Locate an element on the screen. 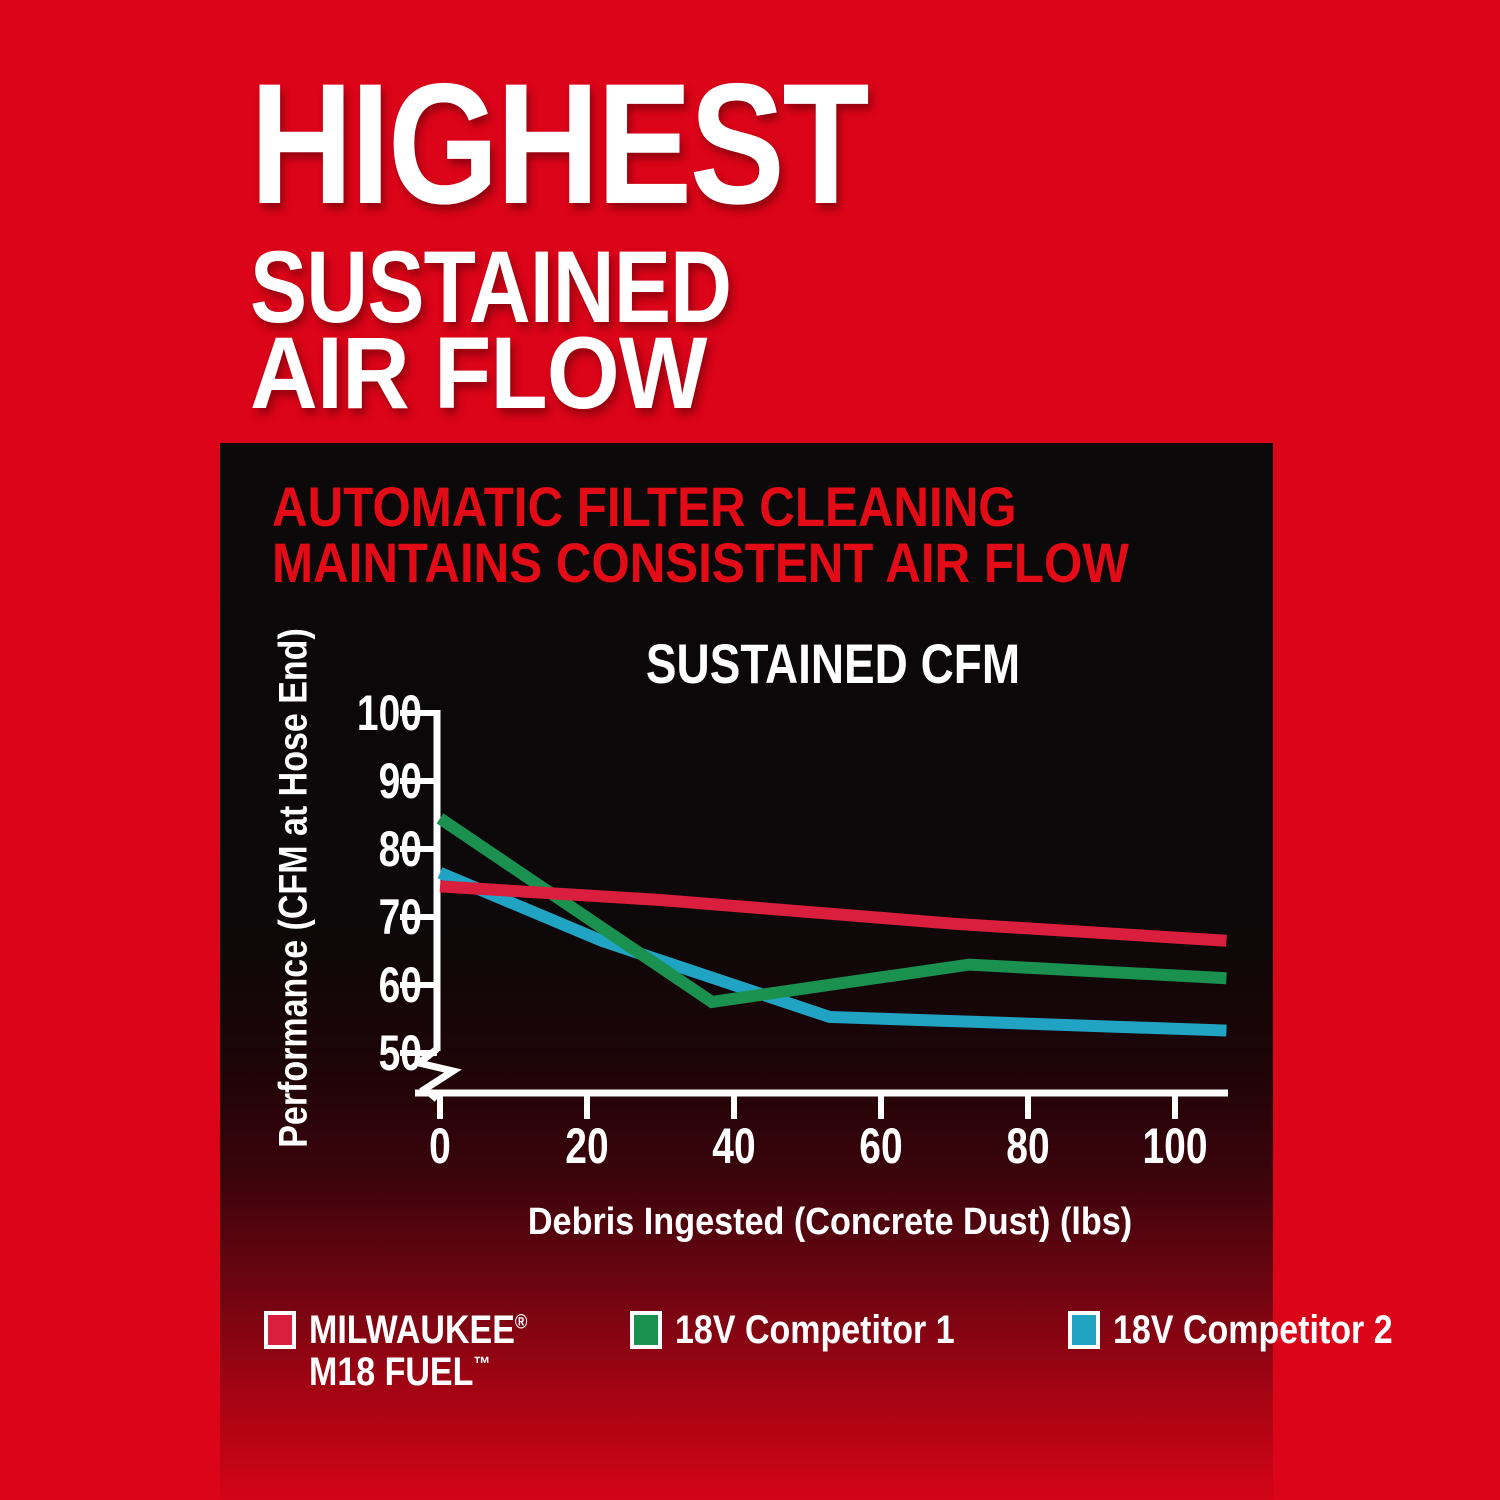  legend-label: 18V Competitor 1 is located at coordinates (814, 1330).